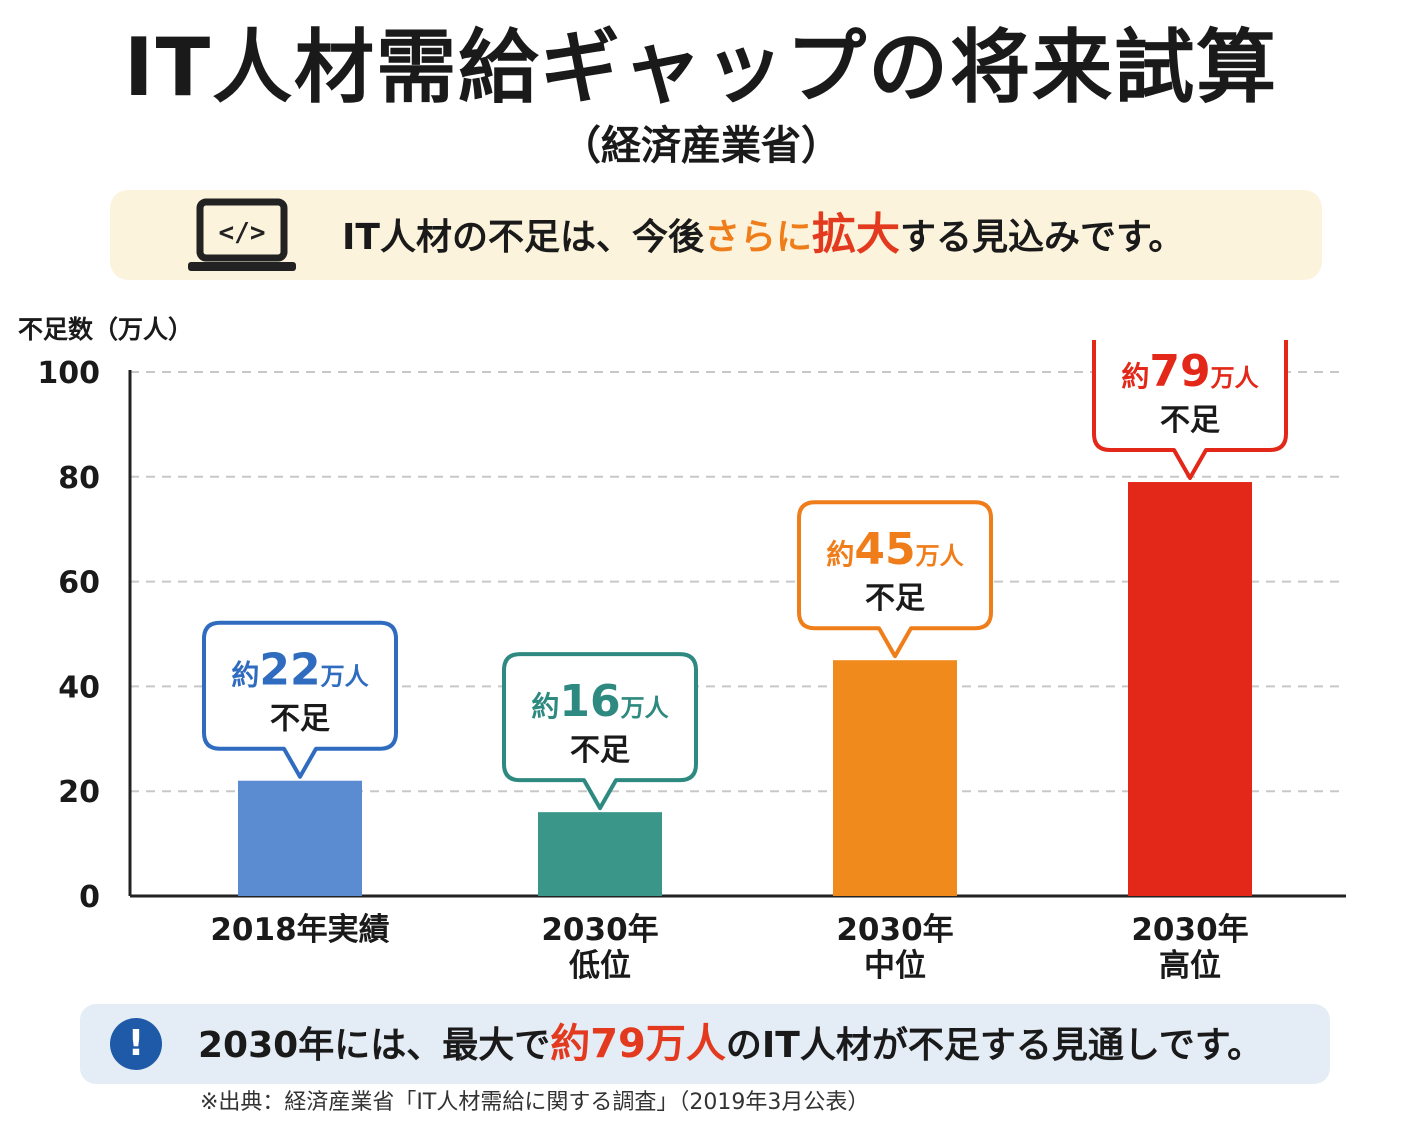 The height and width of the screenshot is (1122, 1402). Describe the element at coordinates (535, 1102) in the screenshot. I see `source-citation: ※出典：経済産業省「IT人材需給に関する調査」（2019年3月公表）` at that location.